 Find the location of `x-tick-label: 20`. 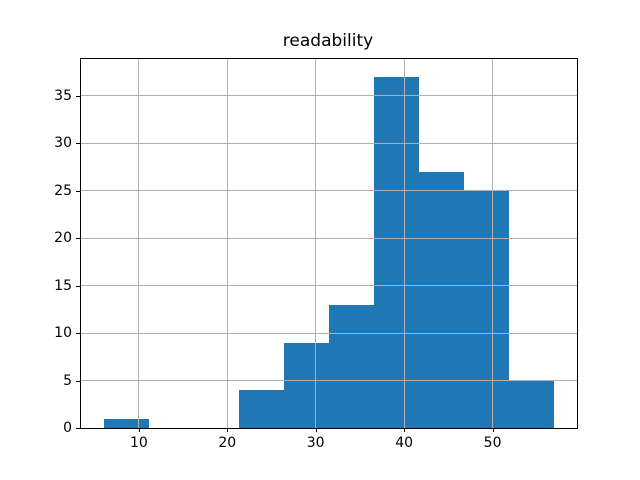

x-tick-label: 20 is located at coordinates (227, 443).